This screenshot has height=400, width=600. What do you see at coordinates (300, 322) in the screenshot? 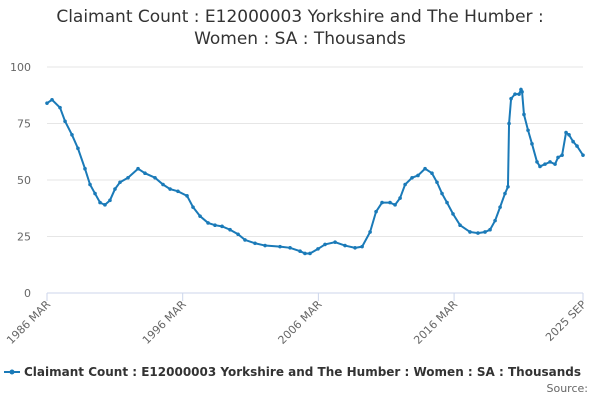
I see `x-tick-label: 2006 MAR` at bounding box center [300, 322].